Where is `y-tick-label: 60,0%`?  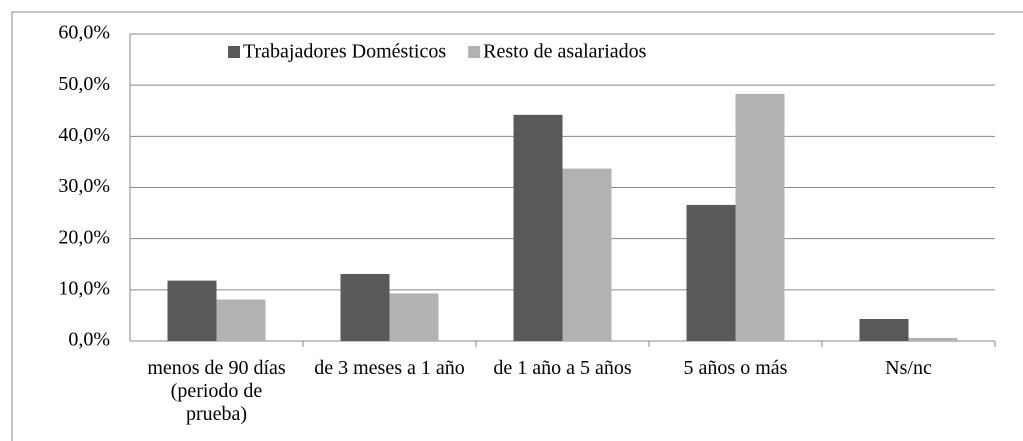 y-tick-label: 60,0% is located at coordinates (84, 33).